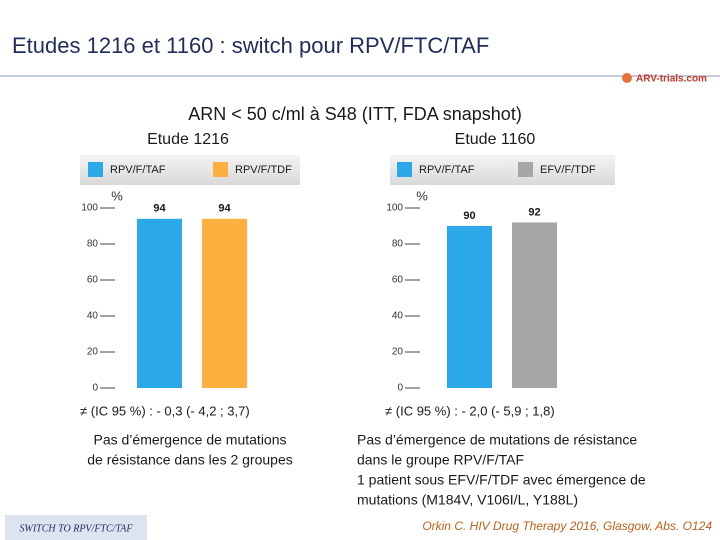 The height and width of the screenshot is (540, 720). What do you see at coordinates (671, 79) in the screenshot?
I see `logo: ARV-trials.com` at bounding box center [671, 79].